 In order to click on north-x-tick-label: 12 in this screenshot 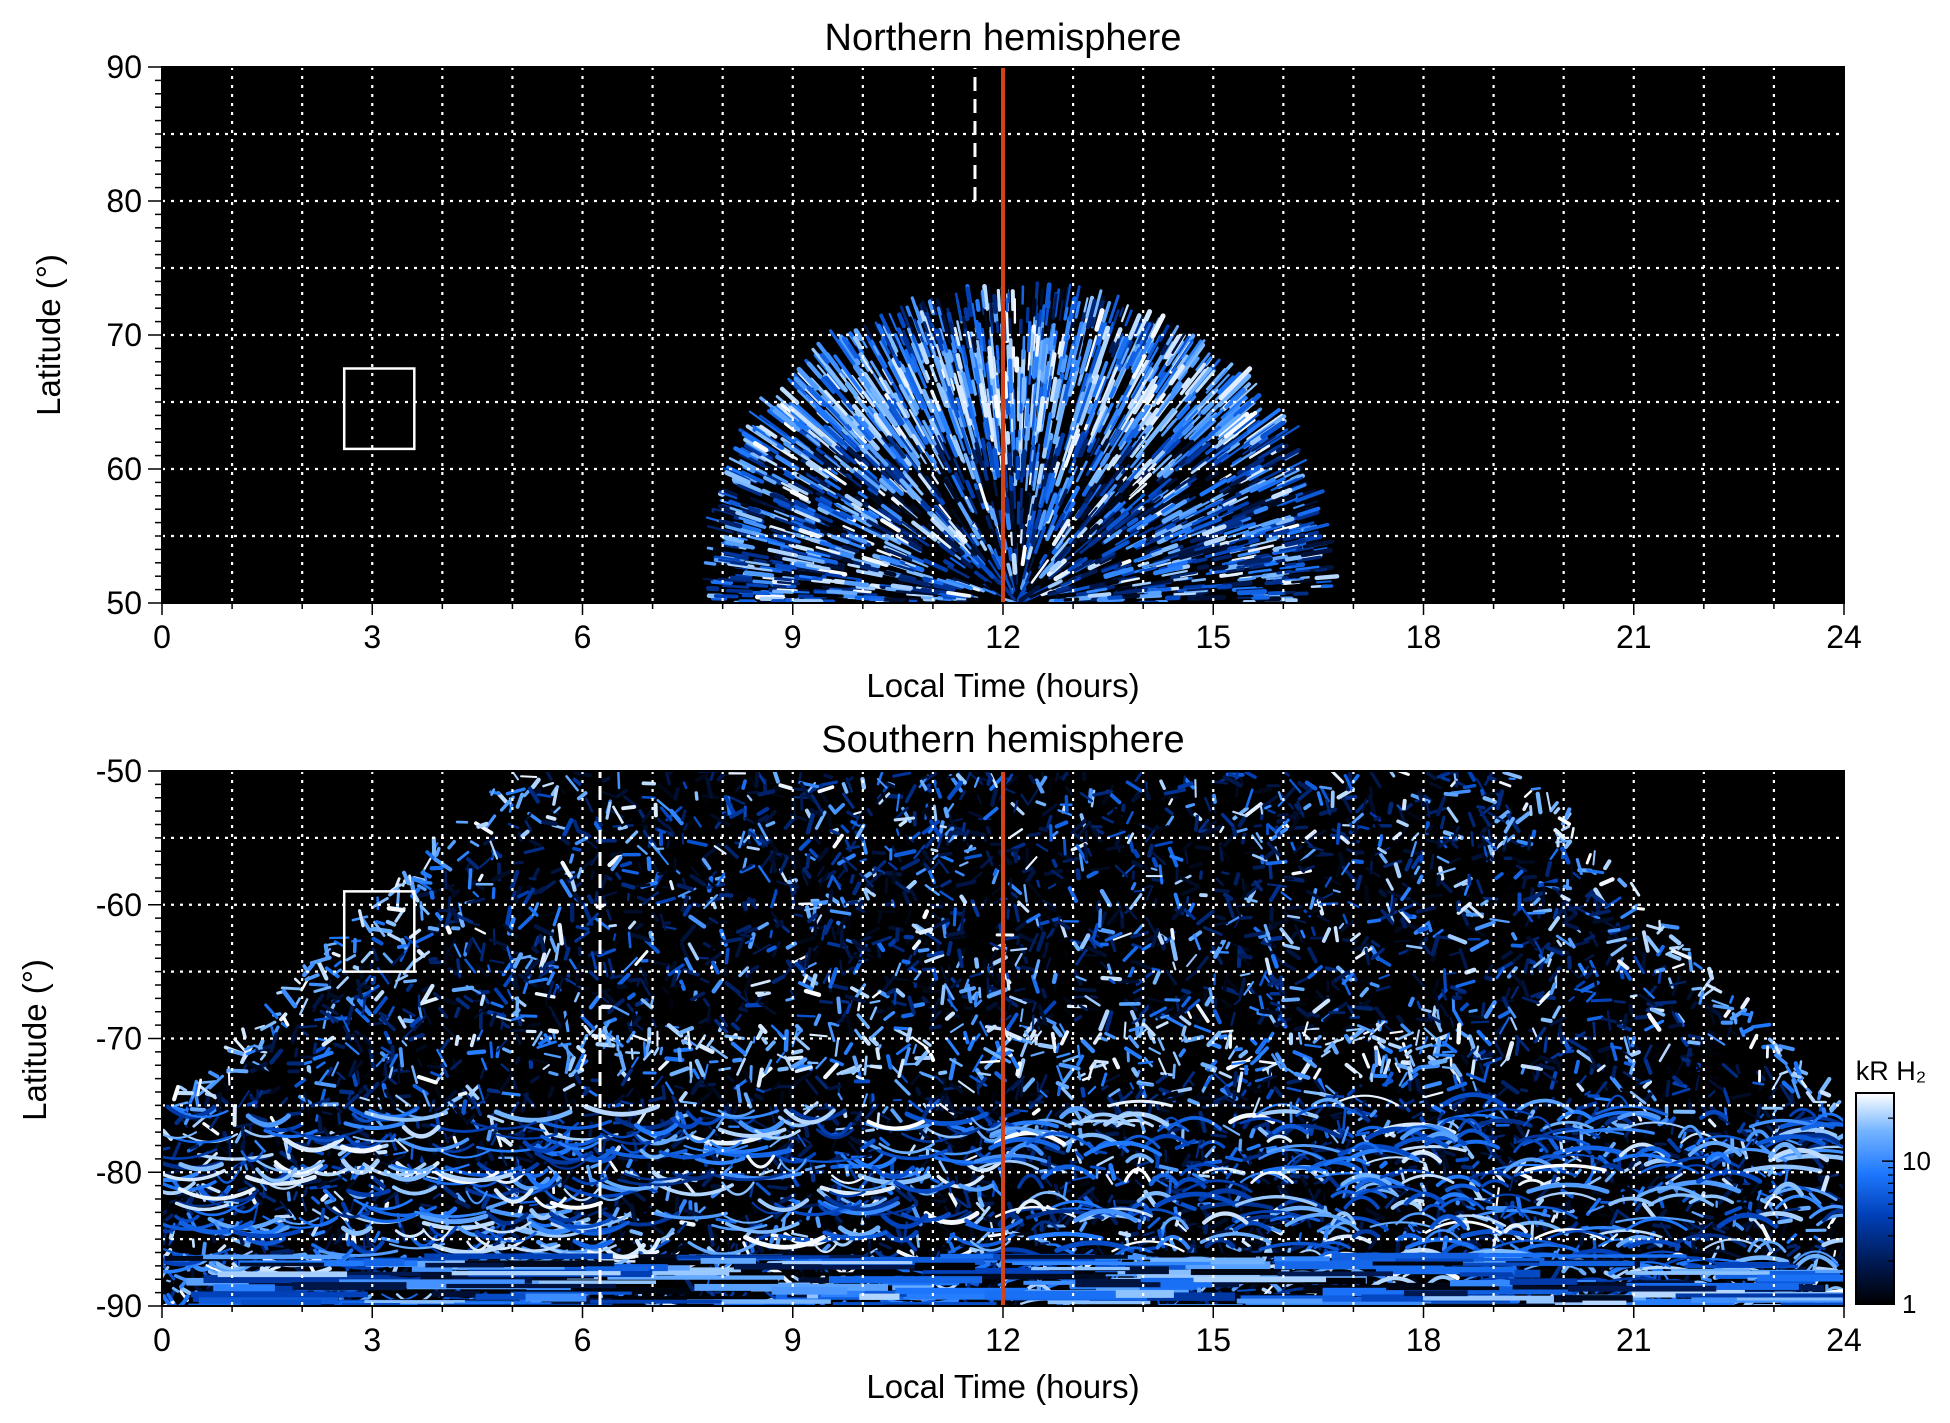, I will do `click(1003, 637)`.